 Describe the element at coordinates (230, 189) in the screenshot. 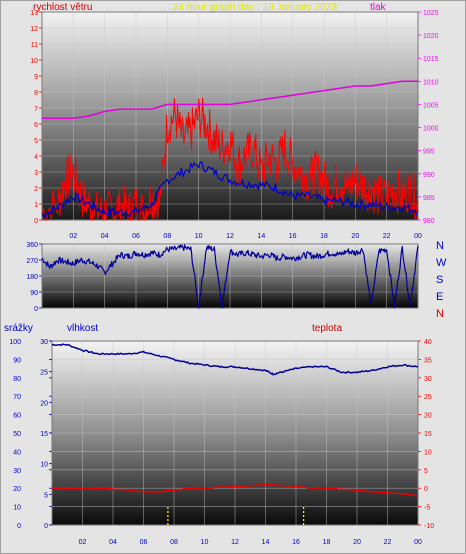

I see `wind-average-line` at that location.